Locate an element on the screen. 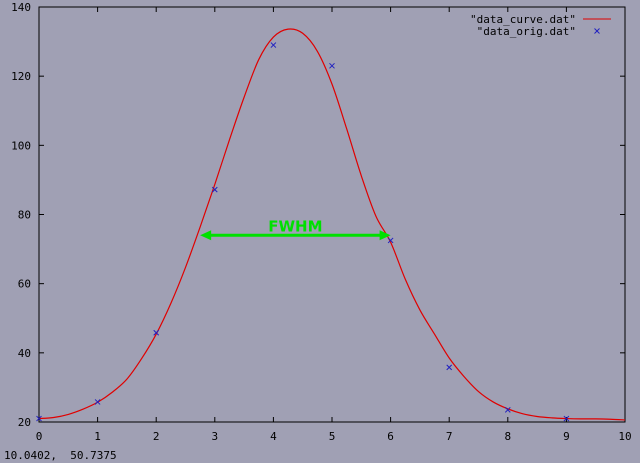  x-tick-label: 8 is located at coordinates (507, 436).